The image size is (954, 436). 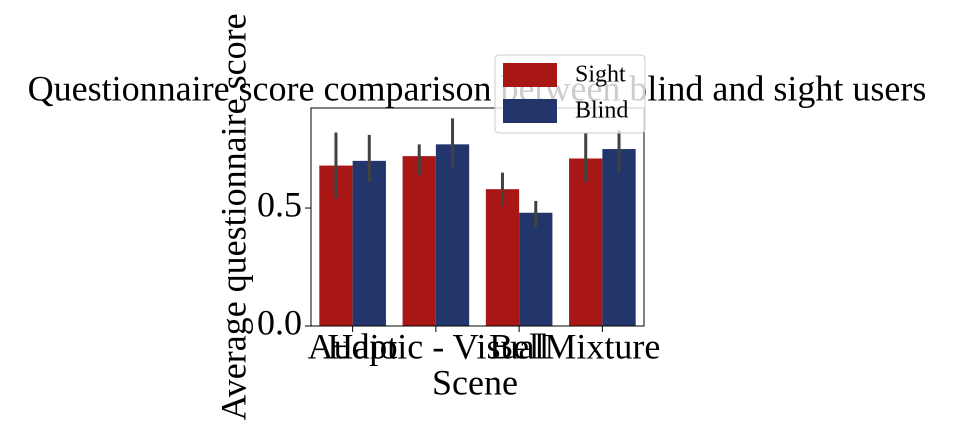 I want to click on y-tick-label: 0.5, so click(x=279, y=204).